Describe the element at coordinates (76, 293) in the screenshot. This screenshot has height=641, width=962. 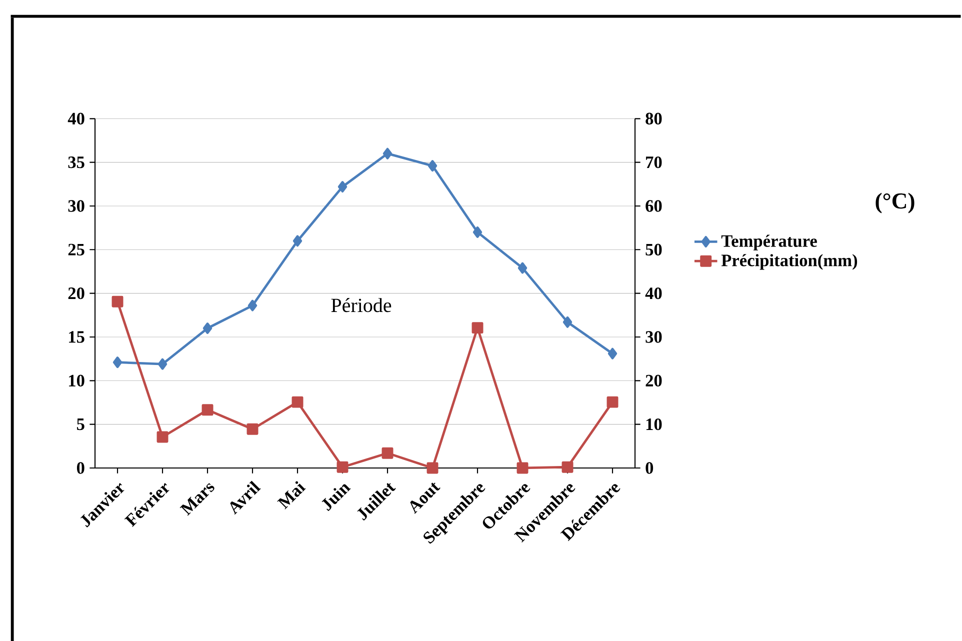
I see `y-tick-label: 20` at that location.